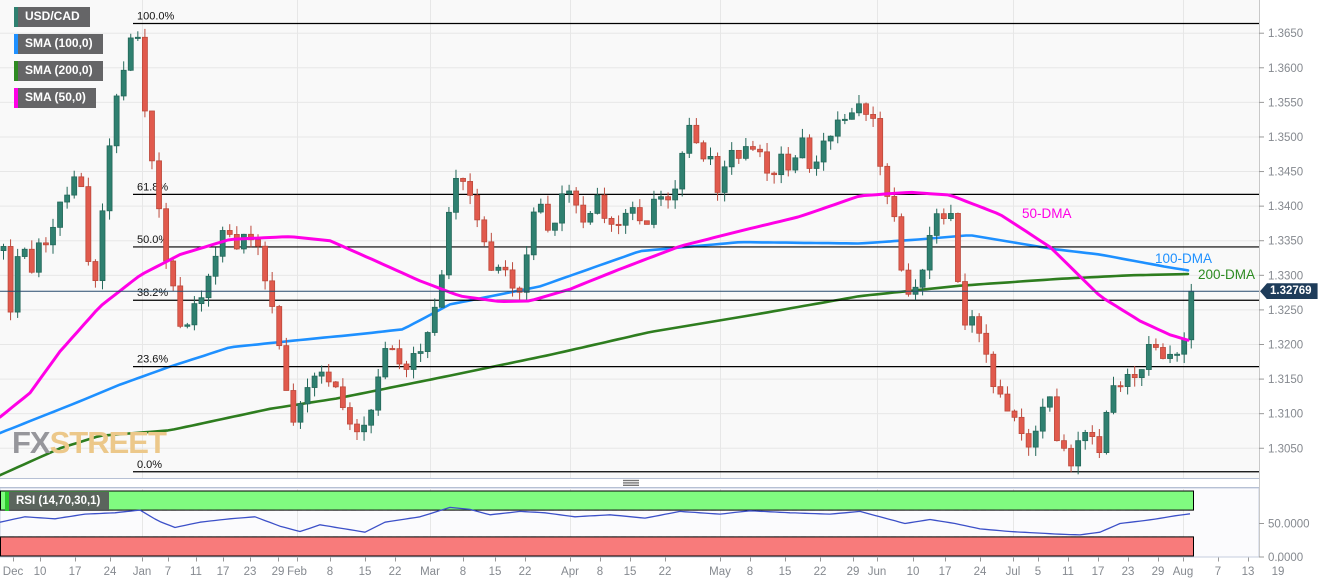 The width and height of the screenshot is (1331, 583). What do you see at coordinates (58, 71) in the screenshot?
I see `indicator-legend-sma200: SMA (200,0)` at bounding box center [58, 71].